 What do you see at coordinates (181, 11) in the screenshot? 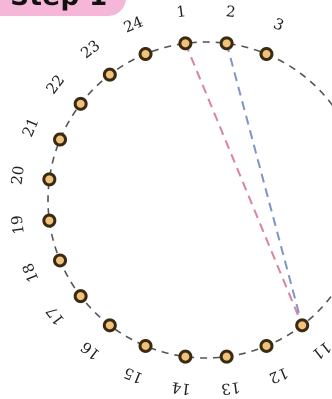
I see `point-label-1: 1` at bounding box center [181, 11].